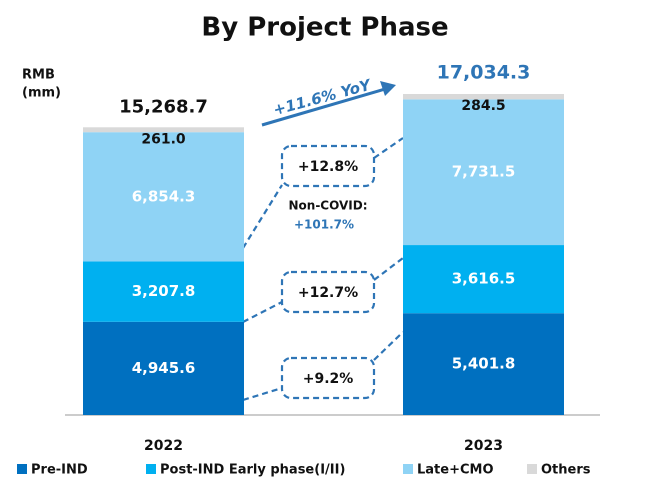 This screenshot has height=483, width=650. What do you see at coordinates (455, 470) in the screenshot?
I see `legend-label: Late+CMO` at bounding box center [455, 470].